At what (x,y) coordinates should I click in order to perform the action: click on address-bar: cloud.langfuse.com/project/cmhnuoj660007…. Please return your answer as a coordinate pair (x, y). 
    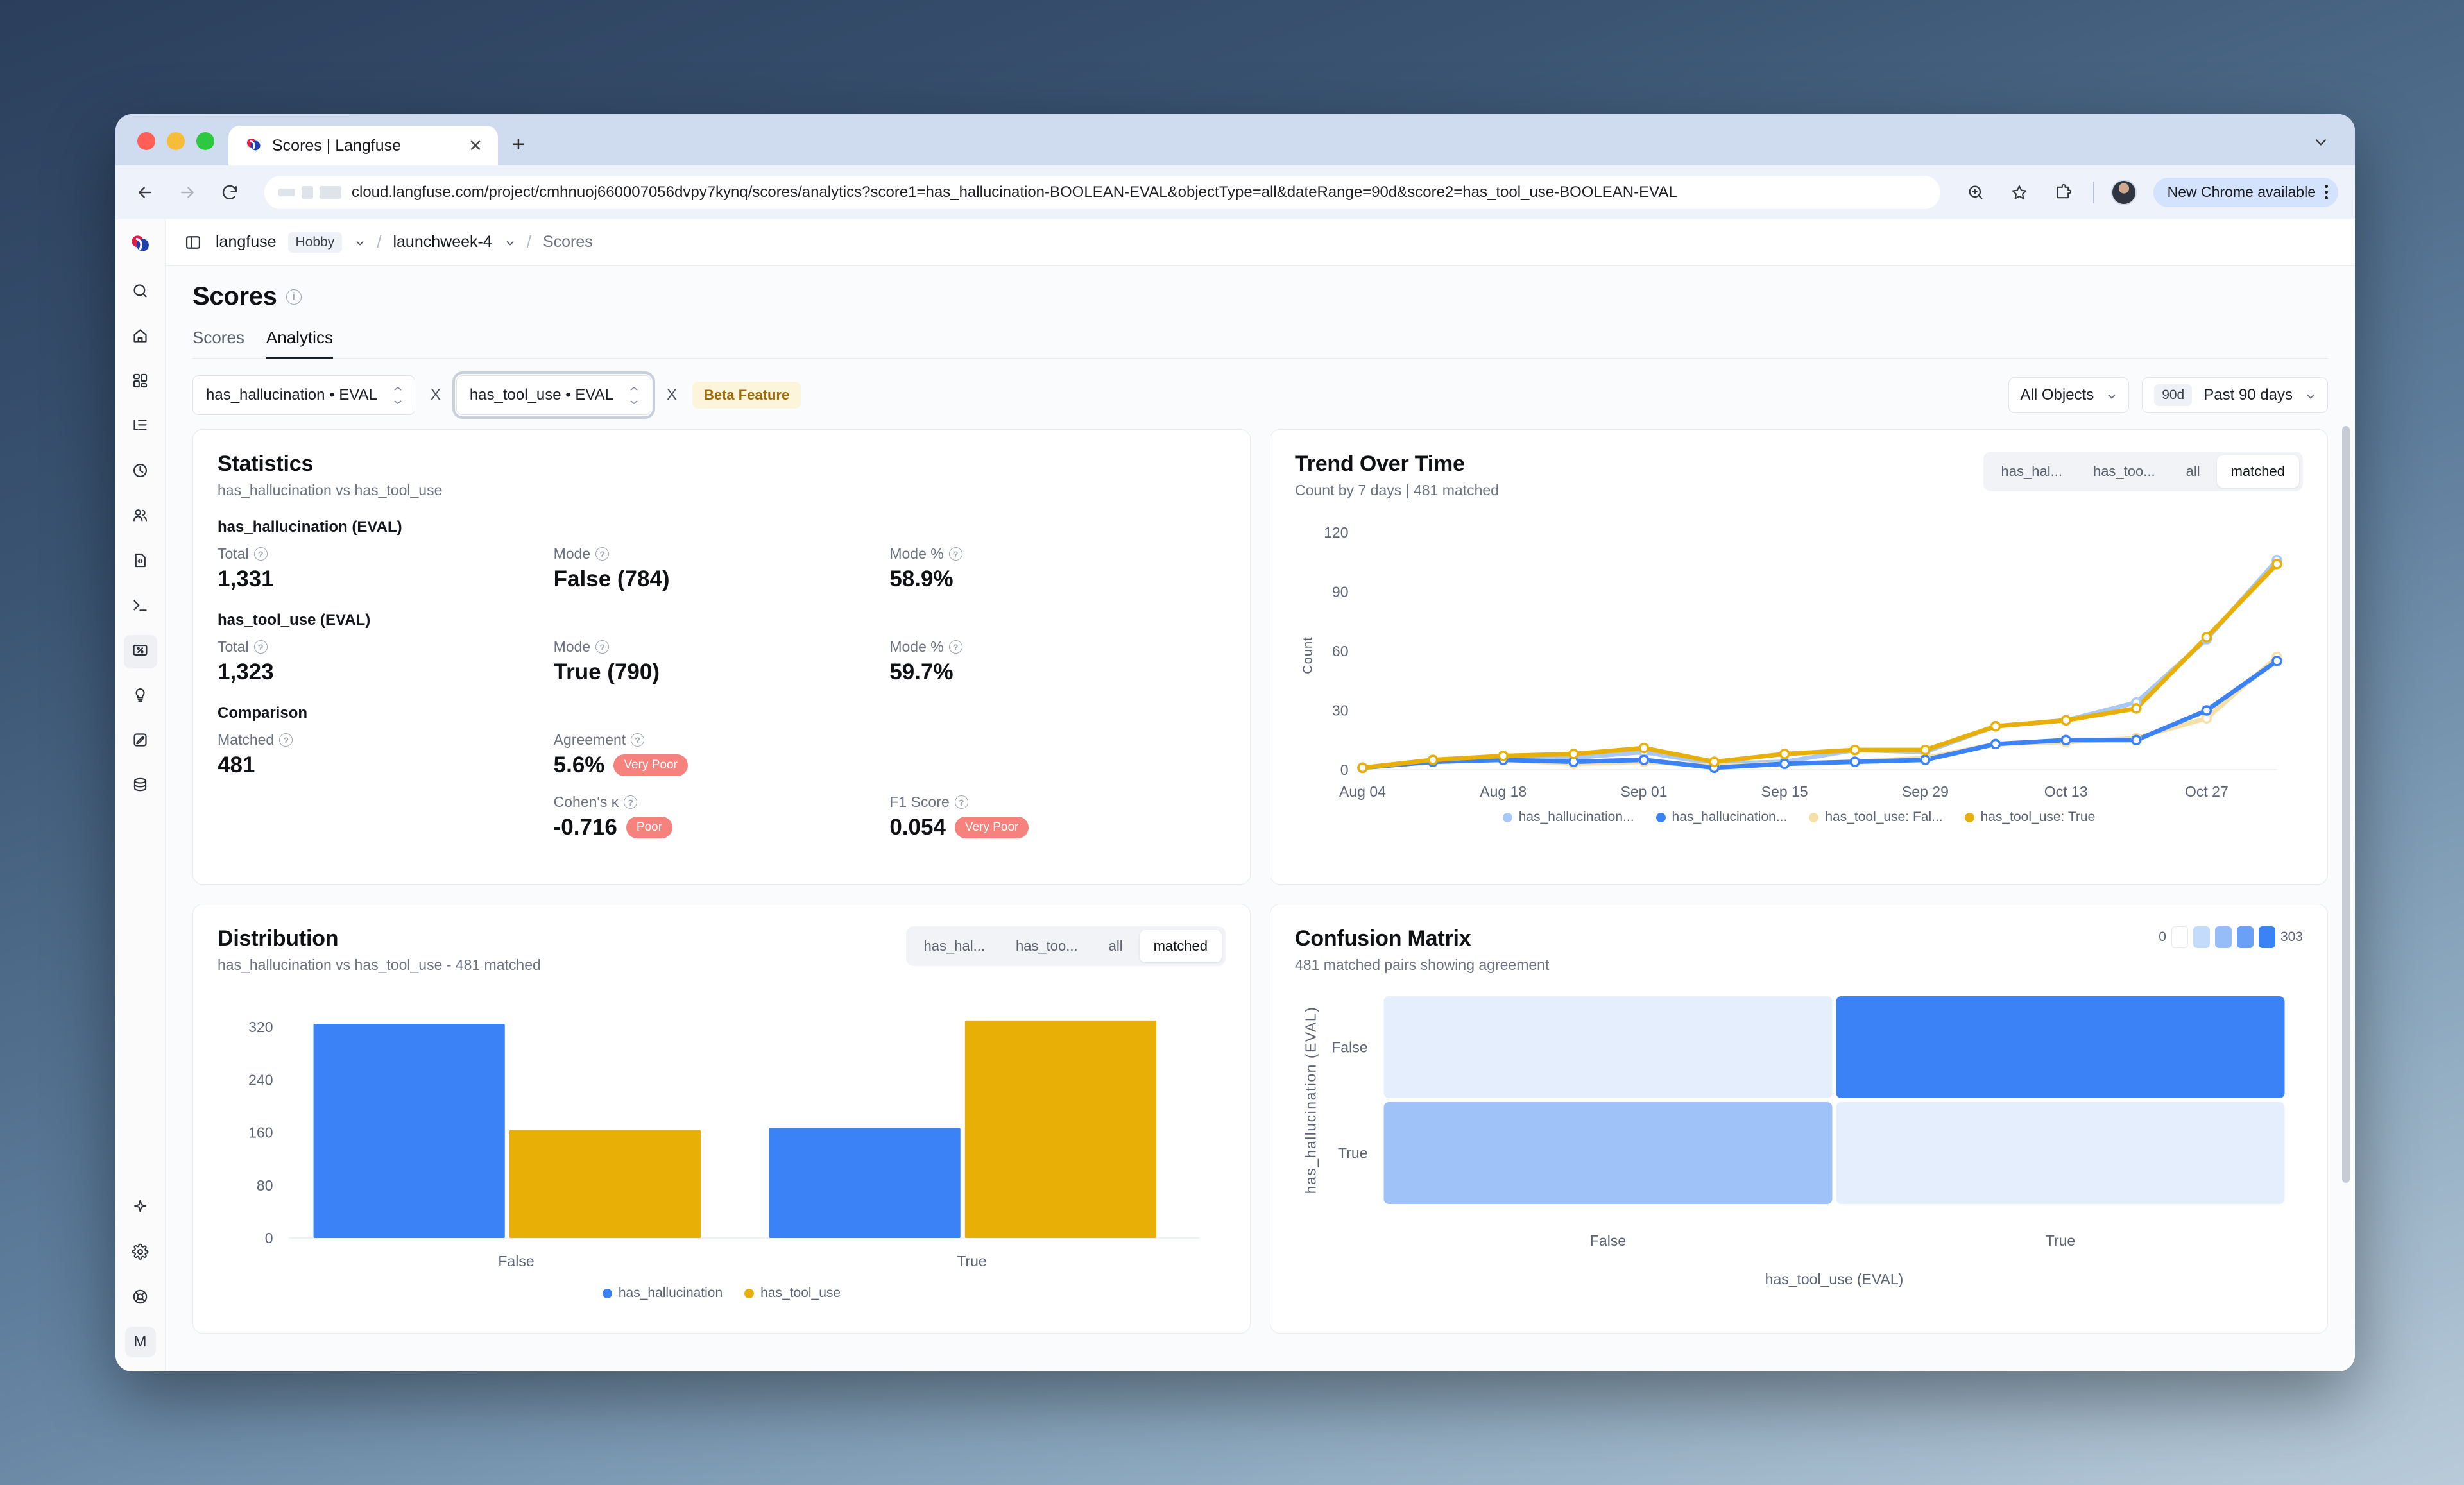
    Looking at the image, I should click on (1102, 192).